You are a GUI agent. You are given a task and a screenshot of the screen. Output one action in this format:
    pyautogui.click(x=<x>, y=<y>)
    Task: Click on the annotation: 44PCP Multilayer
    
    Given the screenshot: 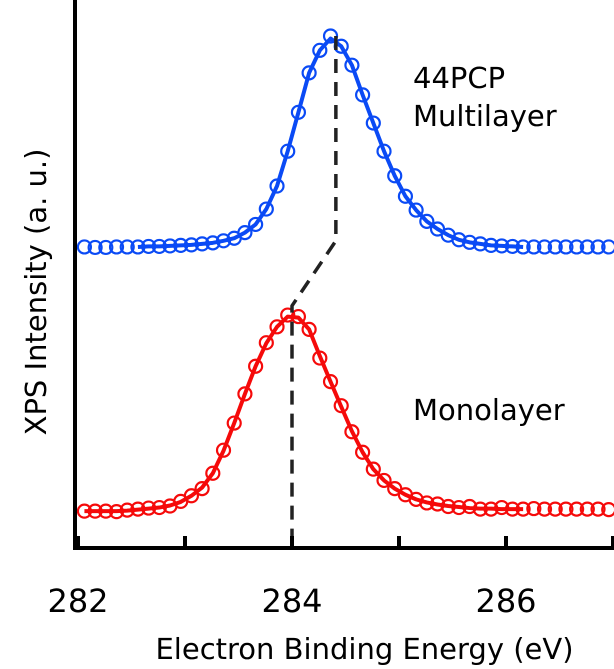 What is the action you would take?
    pyautogui.click(x=485, y=97)
    